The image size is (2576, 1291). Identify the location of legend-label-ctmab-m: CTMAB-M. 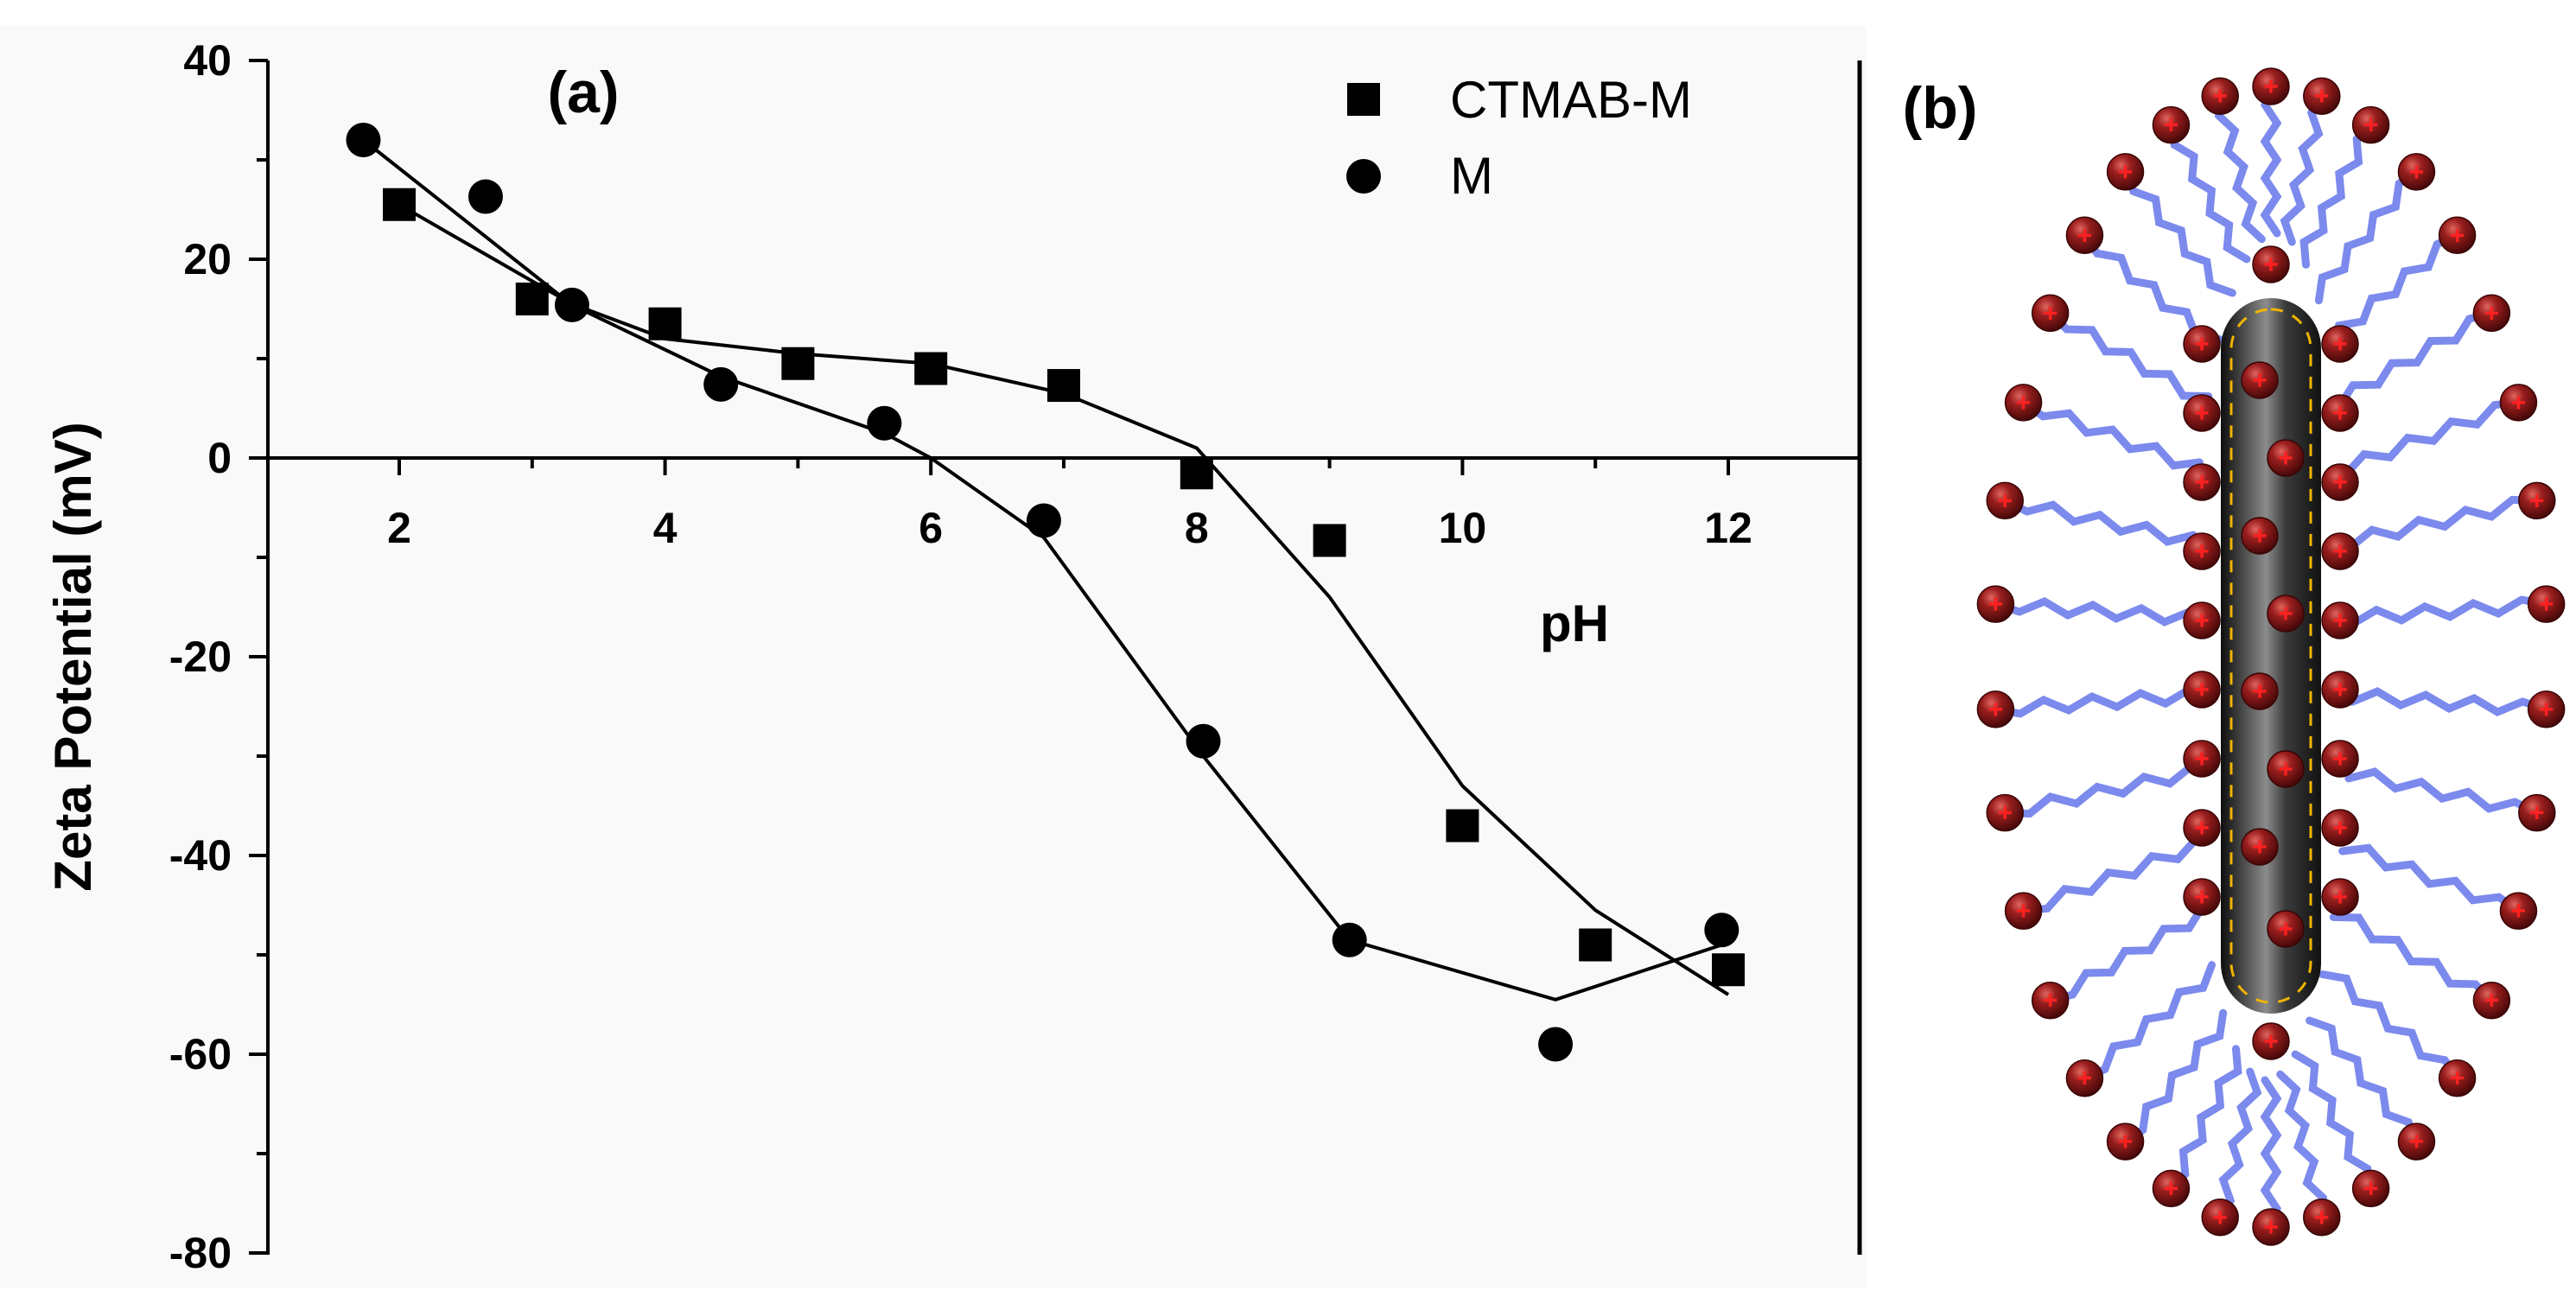
(1571, 100).